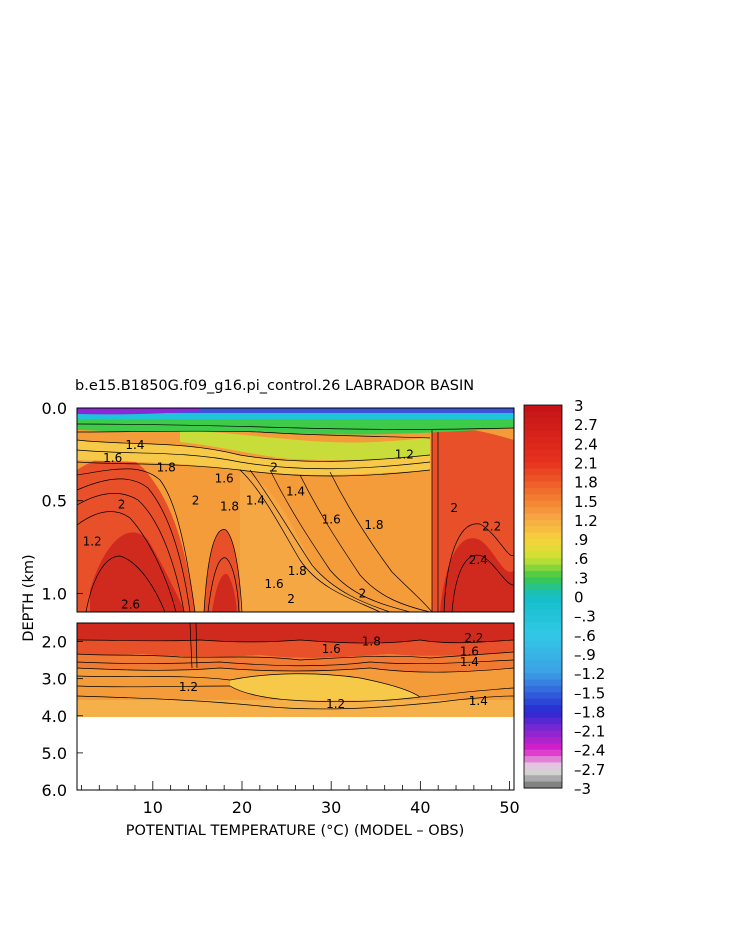 The image size is (733, 945). I want to click on x-tick-label: 50, so click(509, 807).